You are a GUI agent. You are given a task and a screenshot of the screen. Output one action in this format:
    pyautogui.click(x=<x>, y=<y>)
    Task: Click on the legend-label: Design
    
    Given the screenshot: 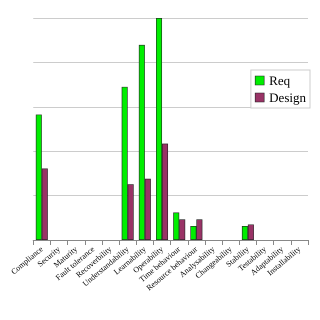 What is the action you would take?
    pyautogui.click(x=287, y=97)
    